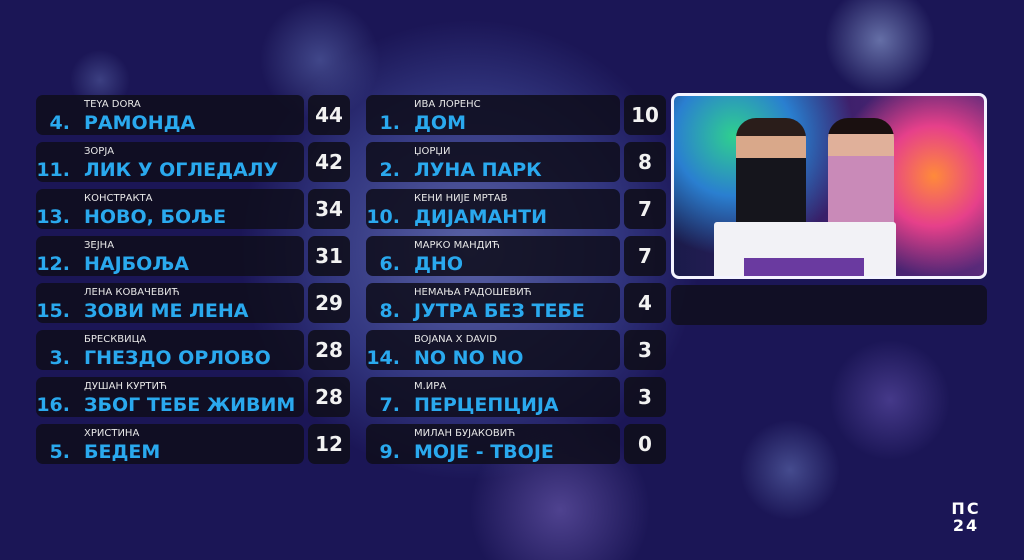 This screenshot has width=1024, height=560. Describe the element at coordinates (166, 311) in the screenshot. I see `song-title: ЗОВИ МЕ ЛЕНА` at that location.